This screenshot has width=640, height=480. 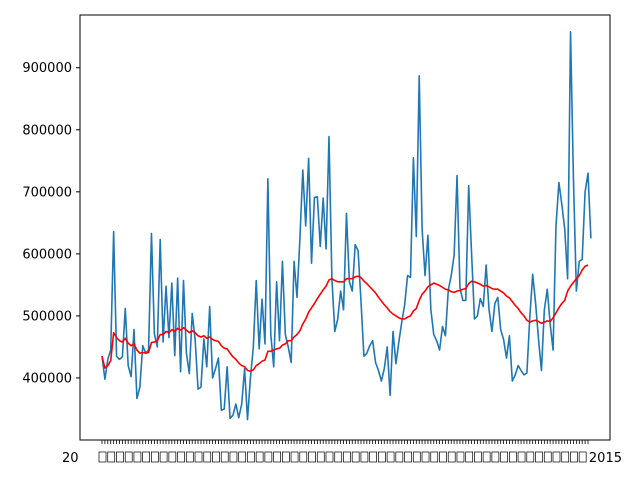 What do you see at coordinates (47, 254) in the screenshot?
I see `y-tick-label: 600000` at bounding box center [47, 254].